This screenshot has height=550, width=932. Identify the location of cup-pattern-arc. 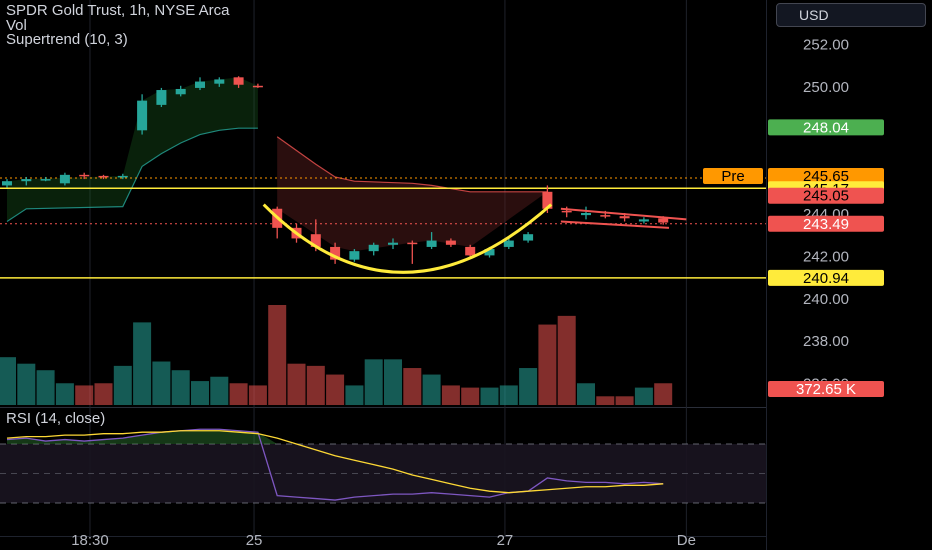
(407, 238).